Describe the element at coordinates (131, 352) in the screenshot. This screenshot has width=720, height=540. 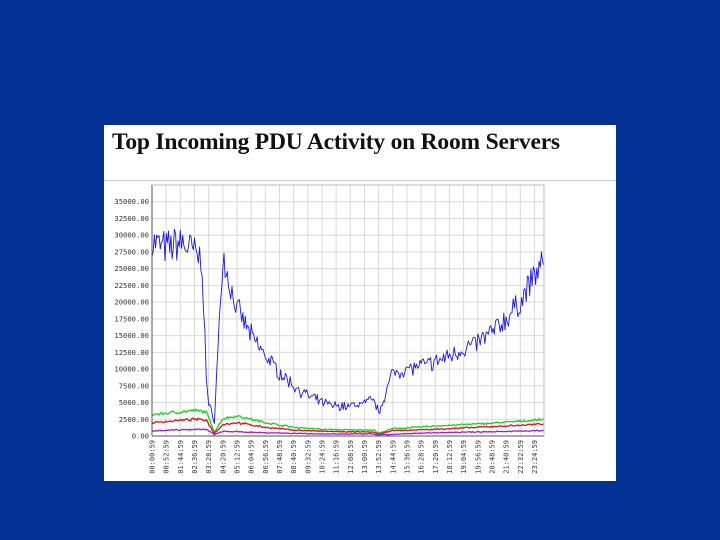
I see `y-tick-label: 12500.00` at that location.